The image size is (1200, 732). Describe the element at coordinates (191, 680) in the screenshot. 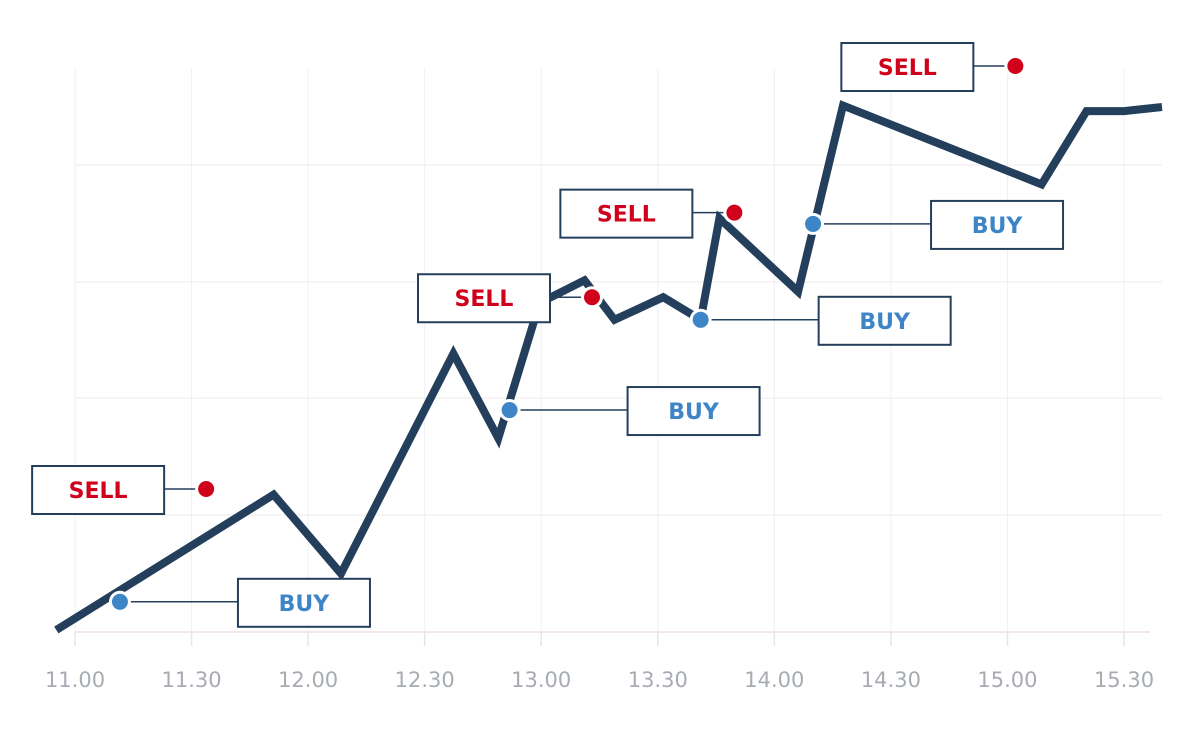

I see `x-tick-label: 11.30` at that location.